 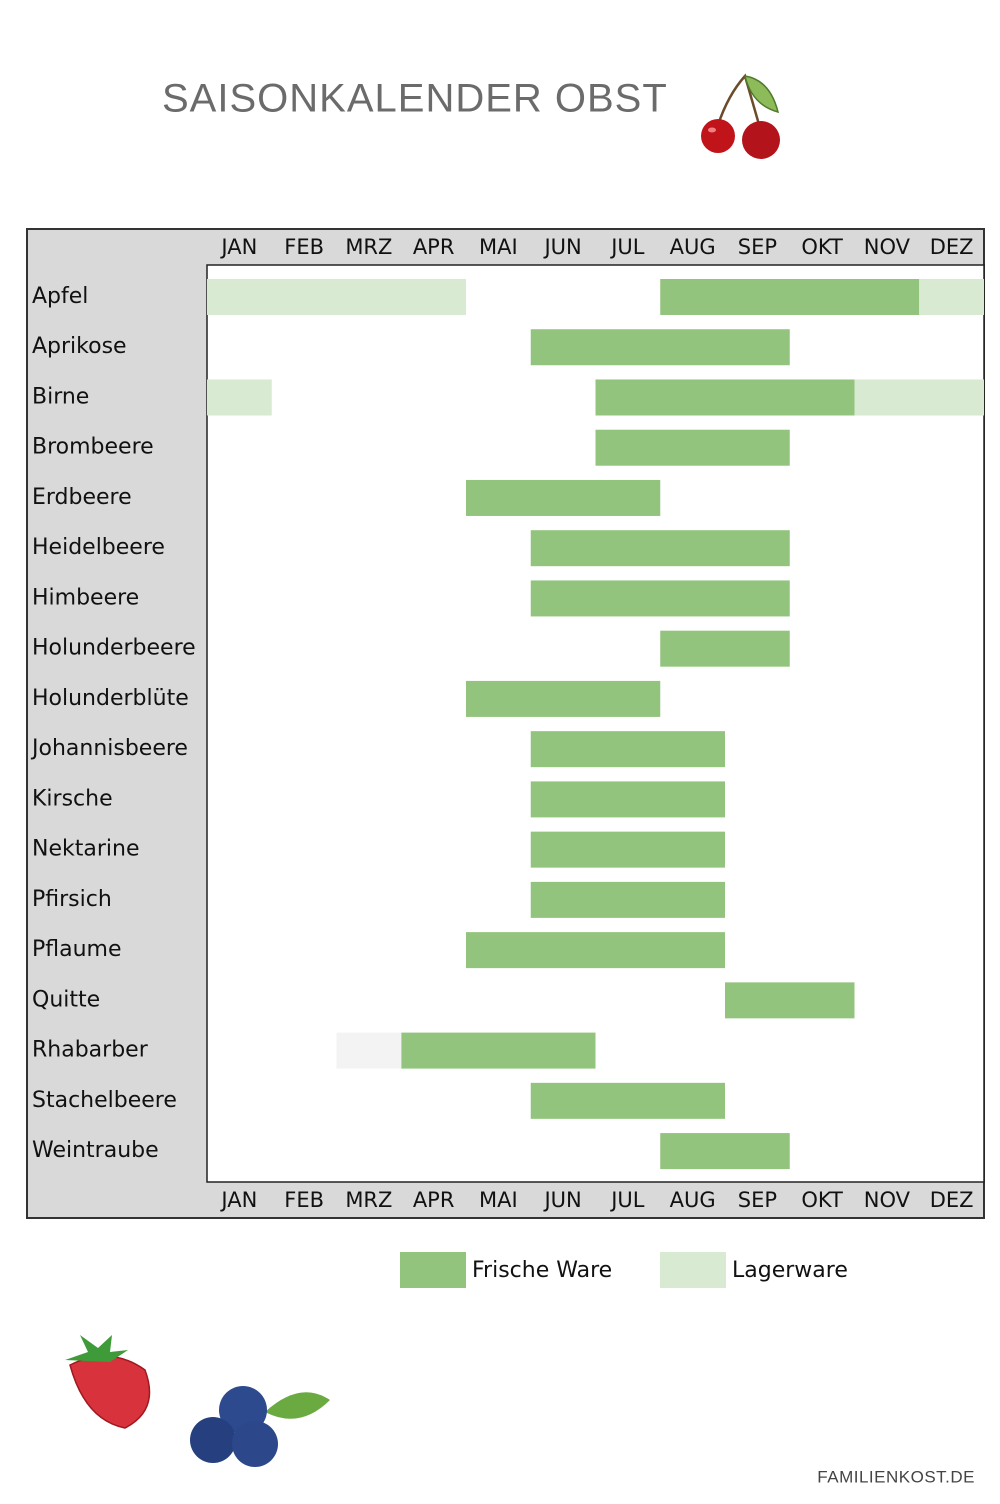 What do you see at coordinates (85, 849) in the screenshot?
I see `fruit-label: Nektarine` at bounding box center [85, 849].